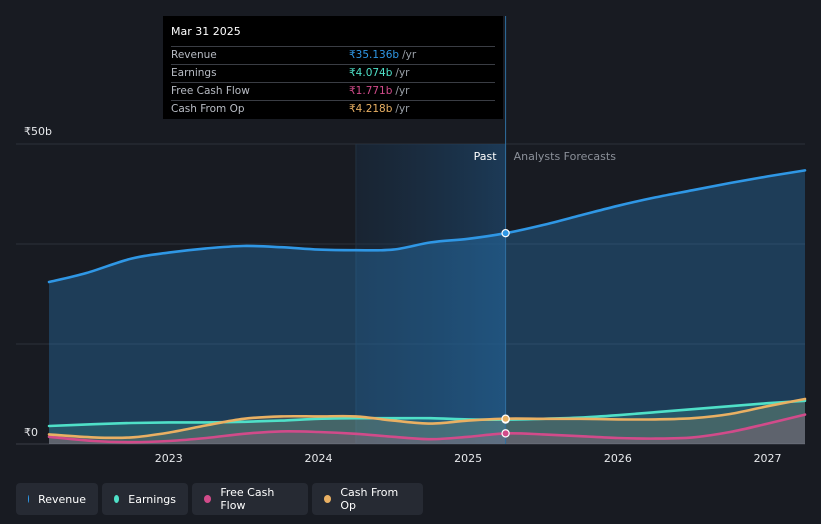  What do you see at coordinates (427, 413) in the screenshot?
I see `earnings-line` at bounding box center [427, 413].